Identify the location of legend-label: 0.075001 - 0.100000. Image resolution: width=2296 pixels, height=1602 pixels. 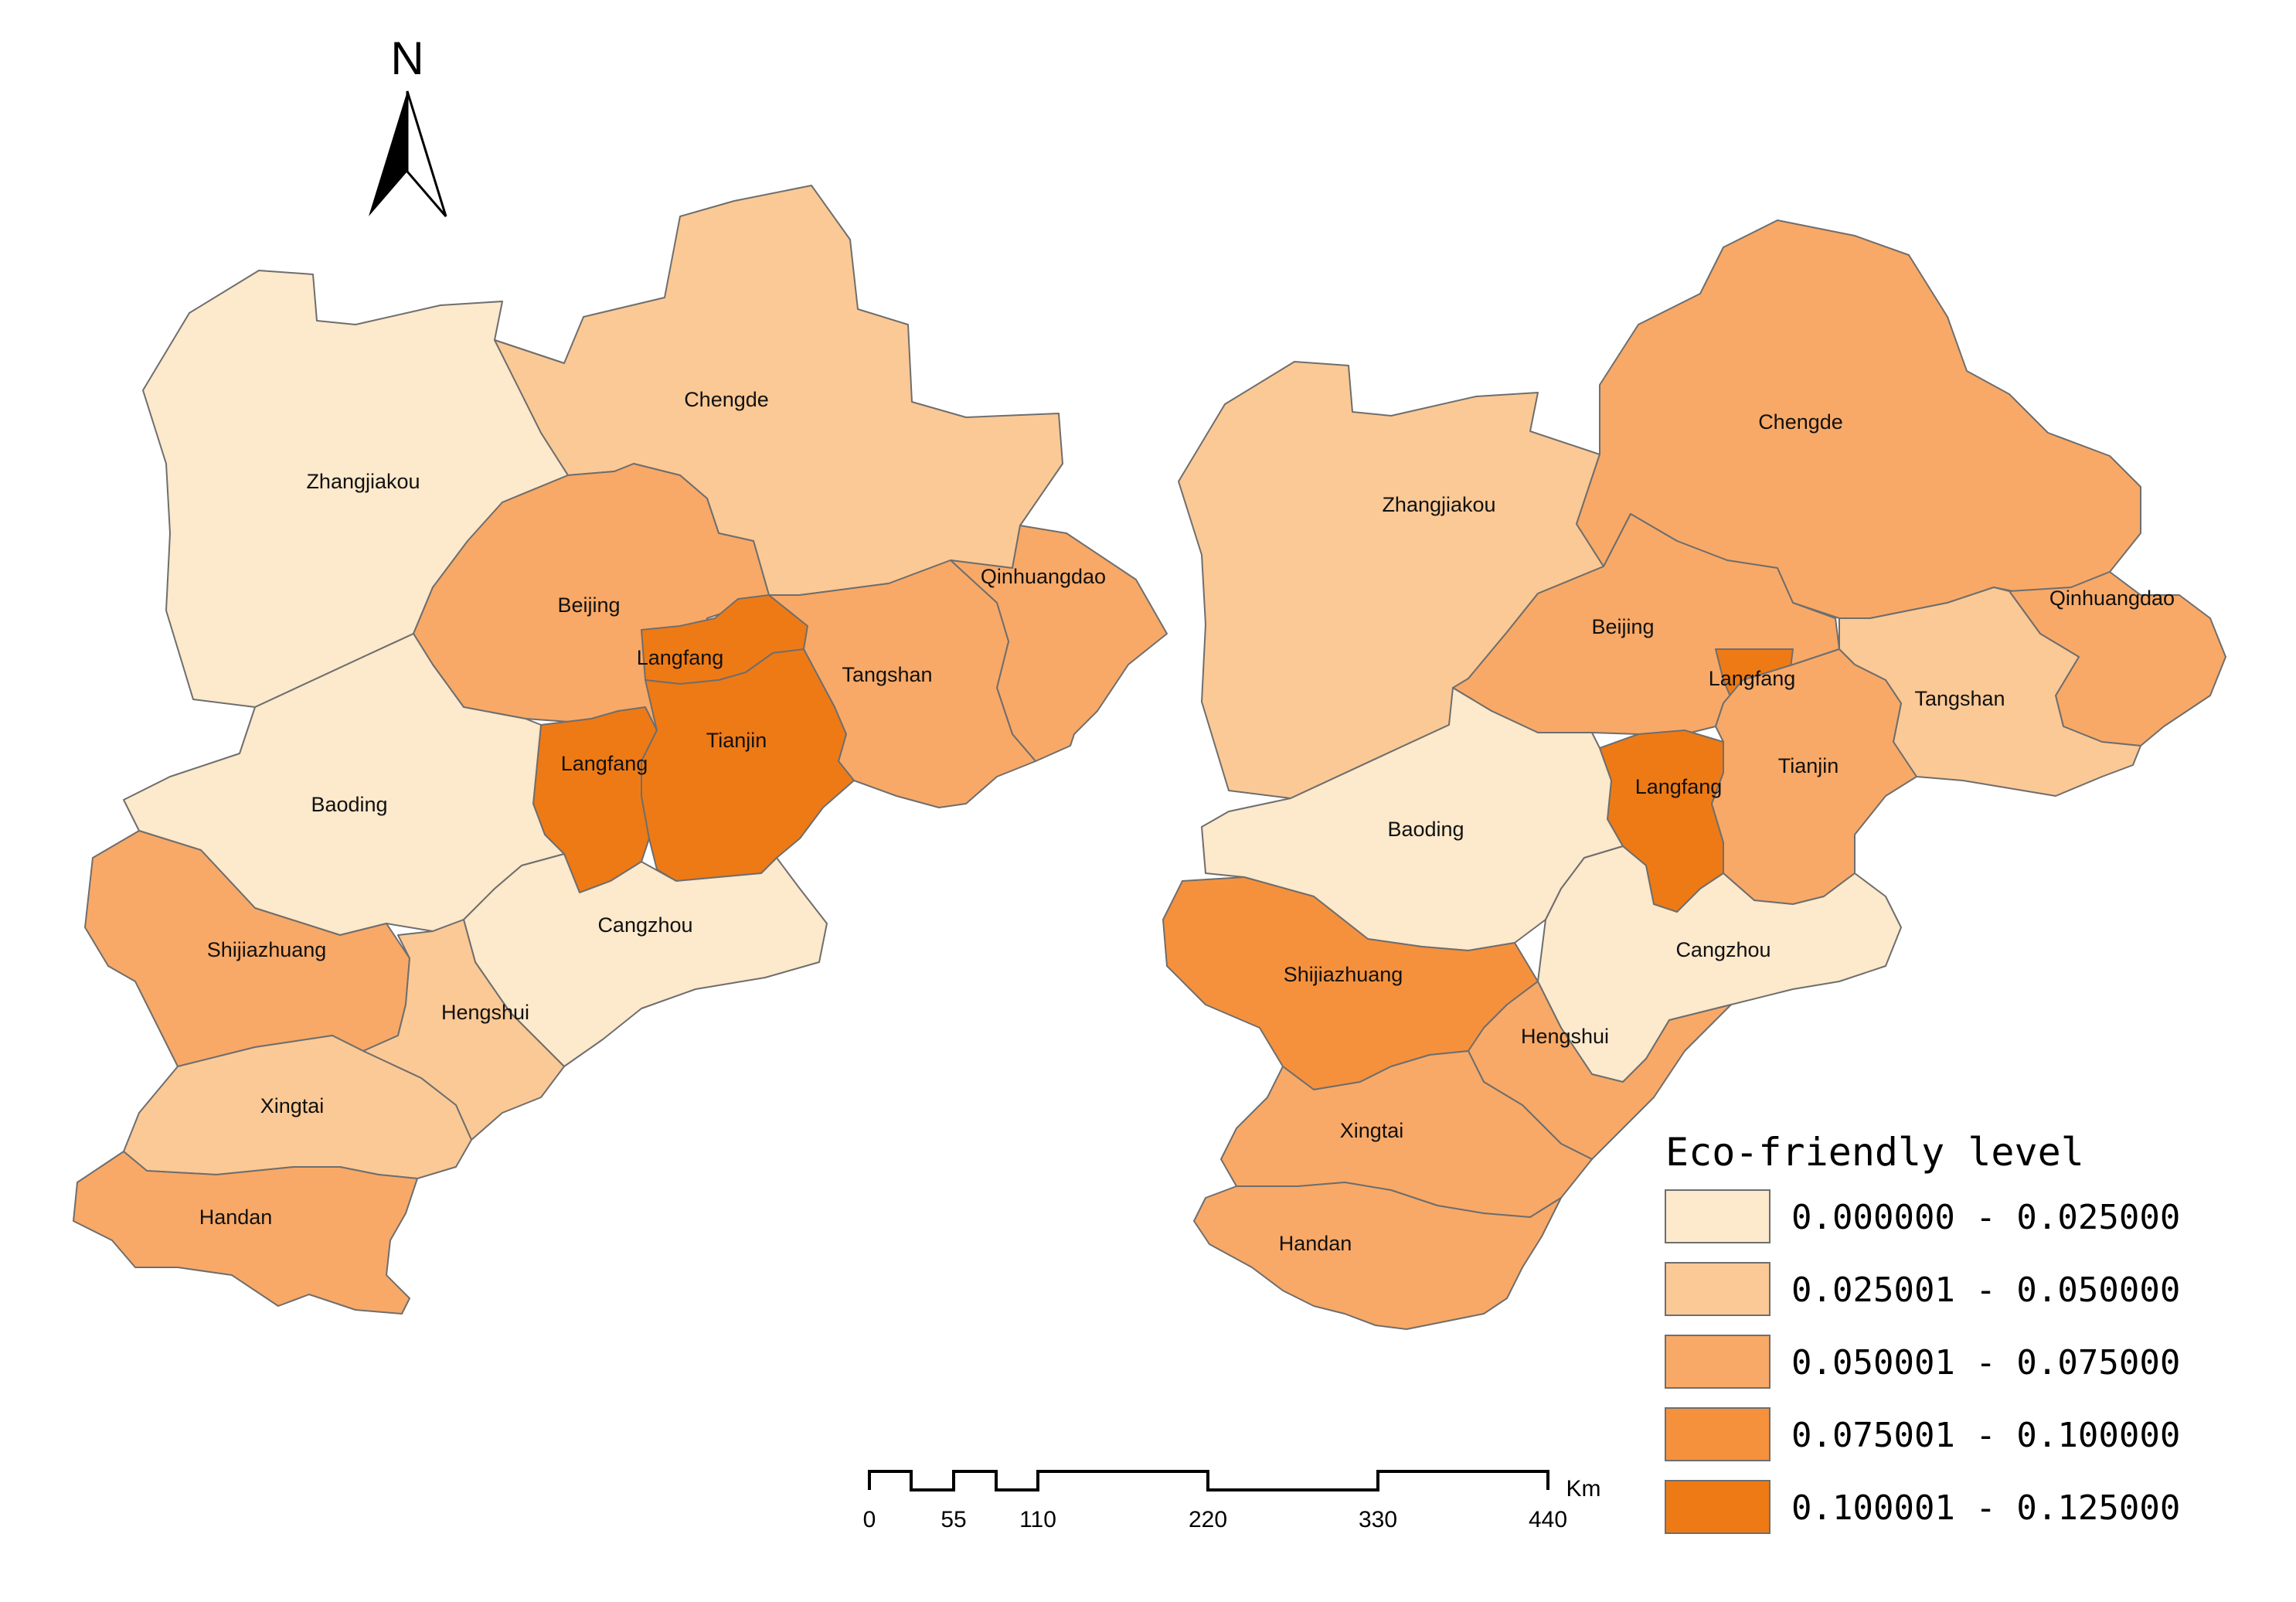
(1986, 1435).